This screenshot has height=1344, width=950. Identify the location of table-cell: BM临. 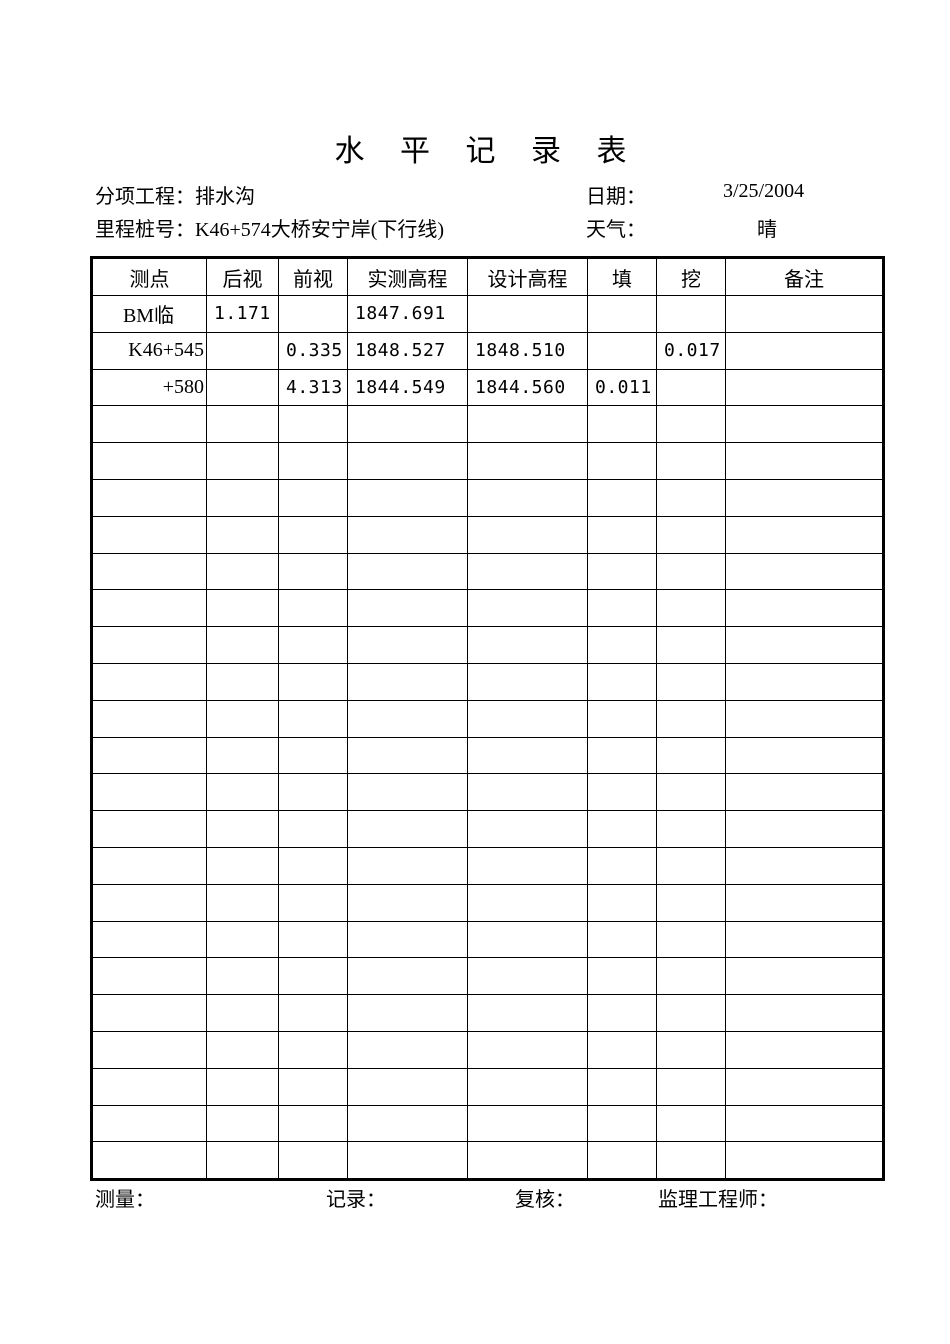
(149, 314).